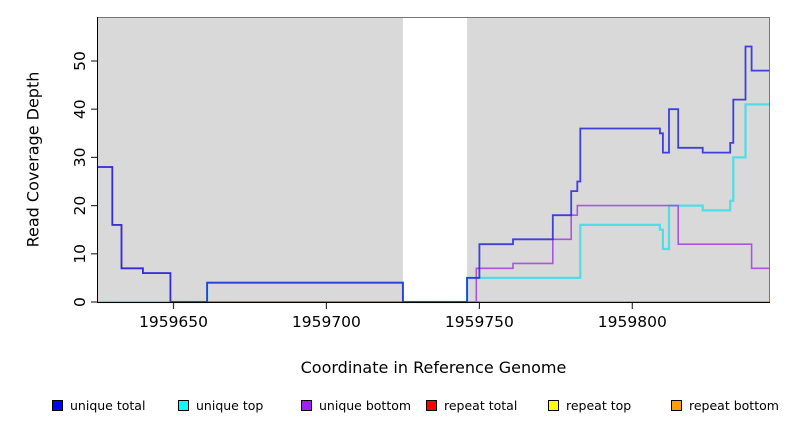 This screenshot has width=792, height=432. Describe the element at coordinates (173, 322) in the screenshot. I see `x-tick-label: 1959650` at that location.